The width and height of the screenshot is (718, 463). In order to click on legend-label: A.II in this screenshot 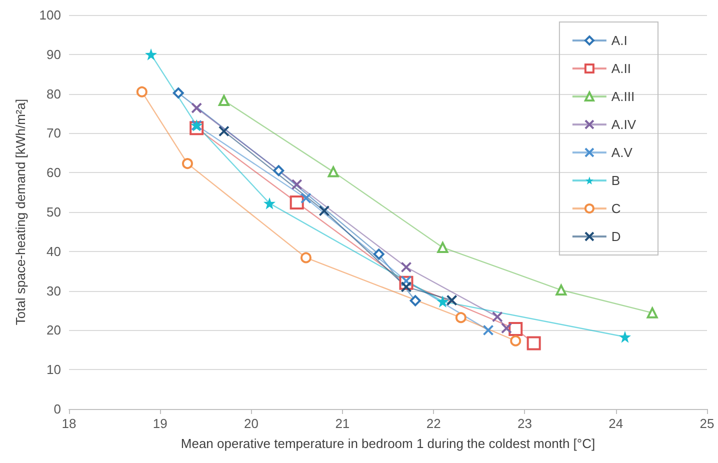, I will do `click(621, 68)`.